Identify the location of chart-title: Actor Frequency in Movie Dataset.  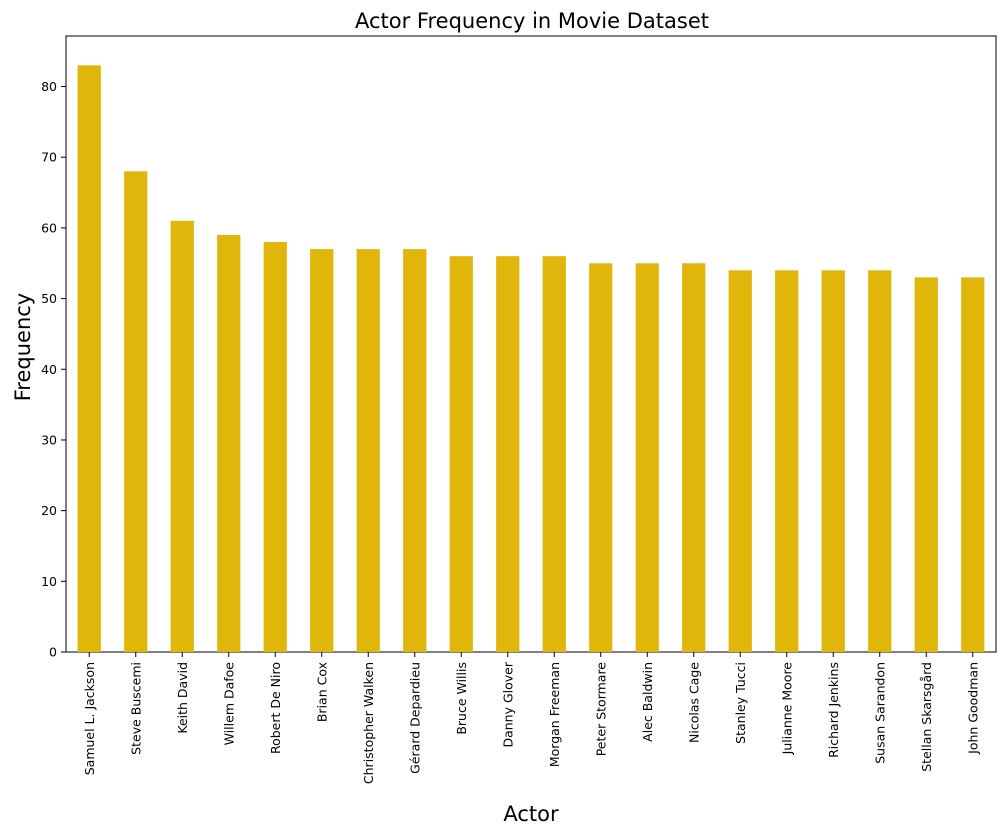
(532, 21).